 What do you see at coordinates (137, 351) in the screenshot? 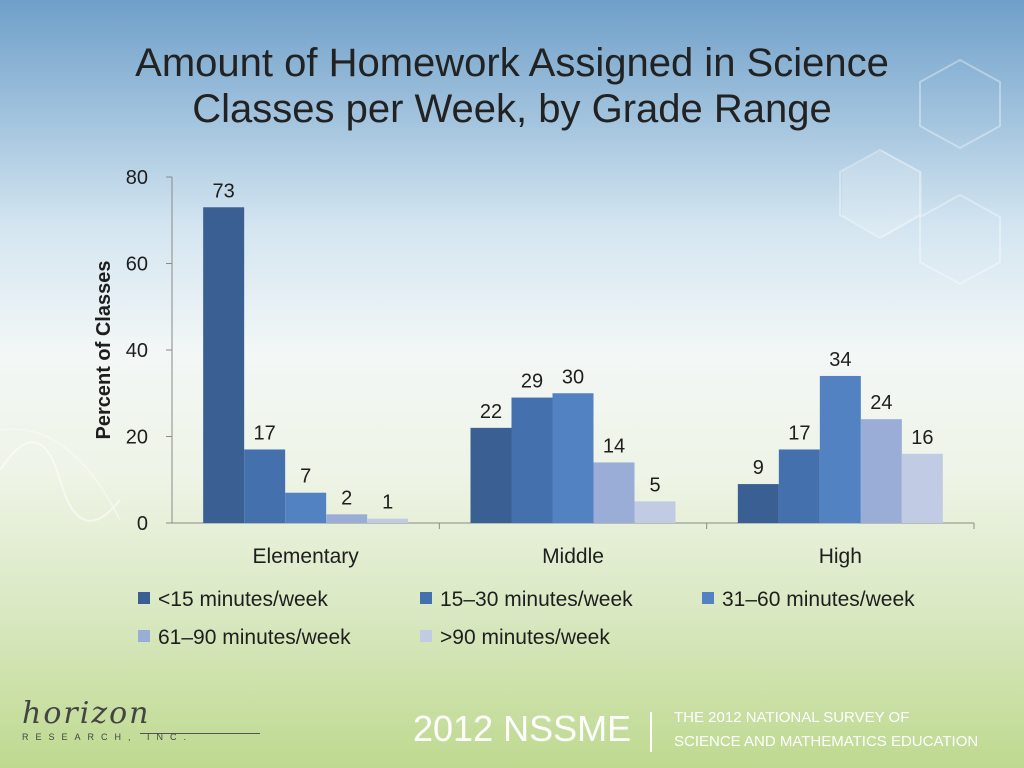
I see `y-tick-label: 40` at bounding box center [137, 351].